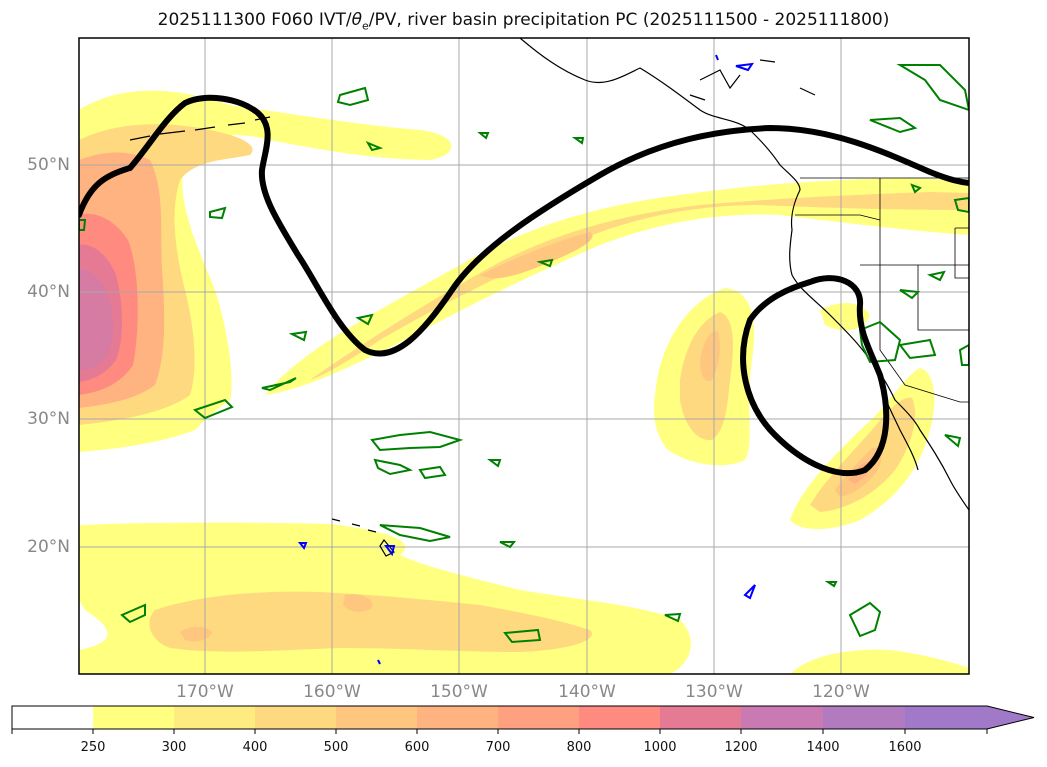 The image size is (1047, 767). What do you see at coordinates (660, 114) in the screenshot?
I see `alaska-coast` at bounding box center [660, 114].